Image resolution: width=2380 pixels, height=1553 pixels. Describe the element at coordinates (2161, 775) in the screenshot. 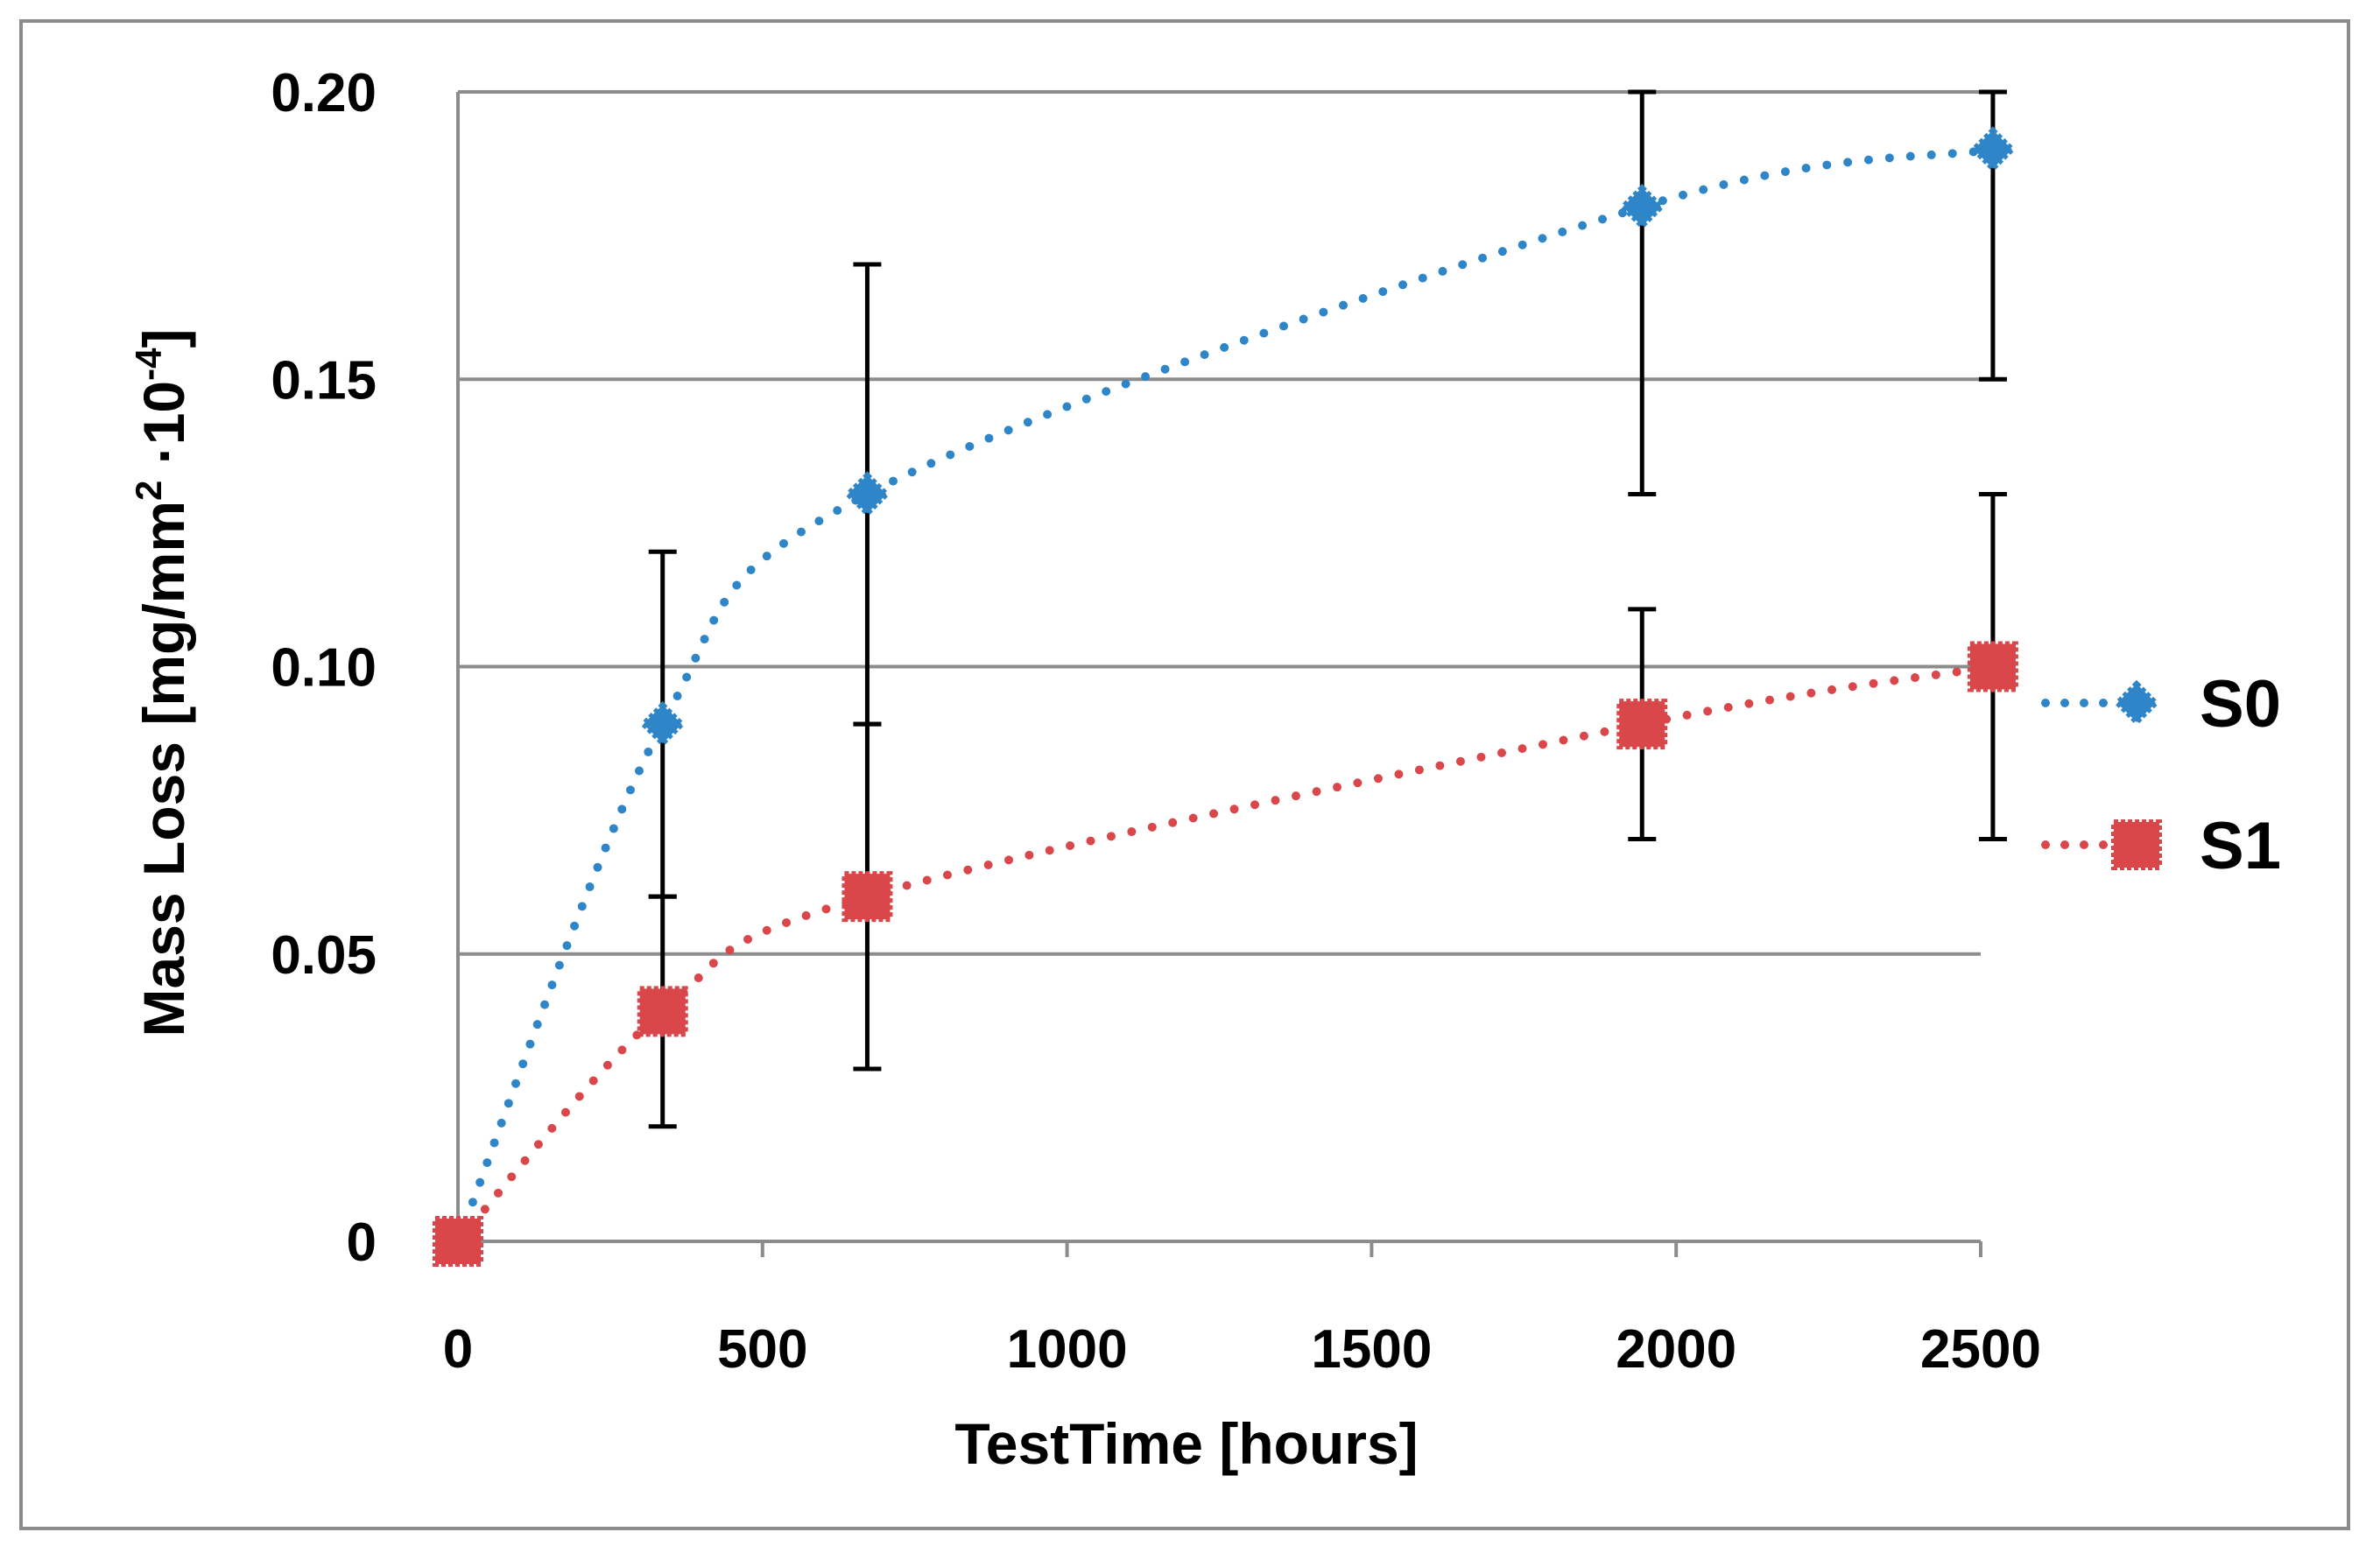

I see `legend: S0 S1` at that location.